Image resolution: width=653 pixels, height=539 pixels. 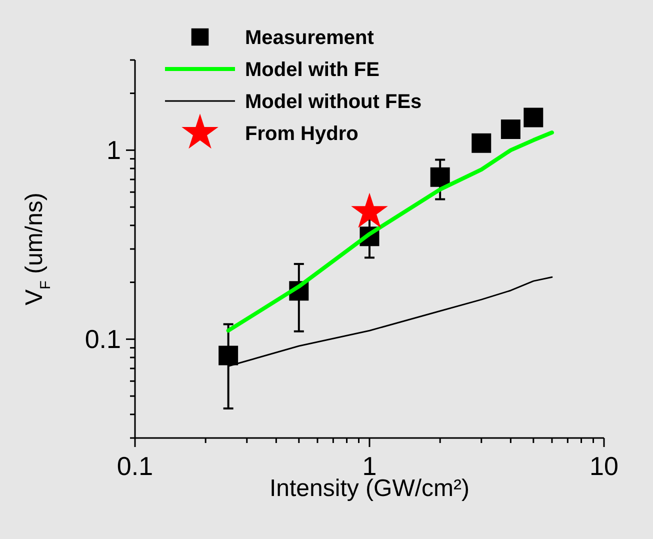 I want to click on legend-label: Model with FE, so click(x=312, y=70).